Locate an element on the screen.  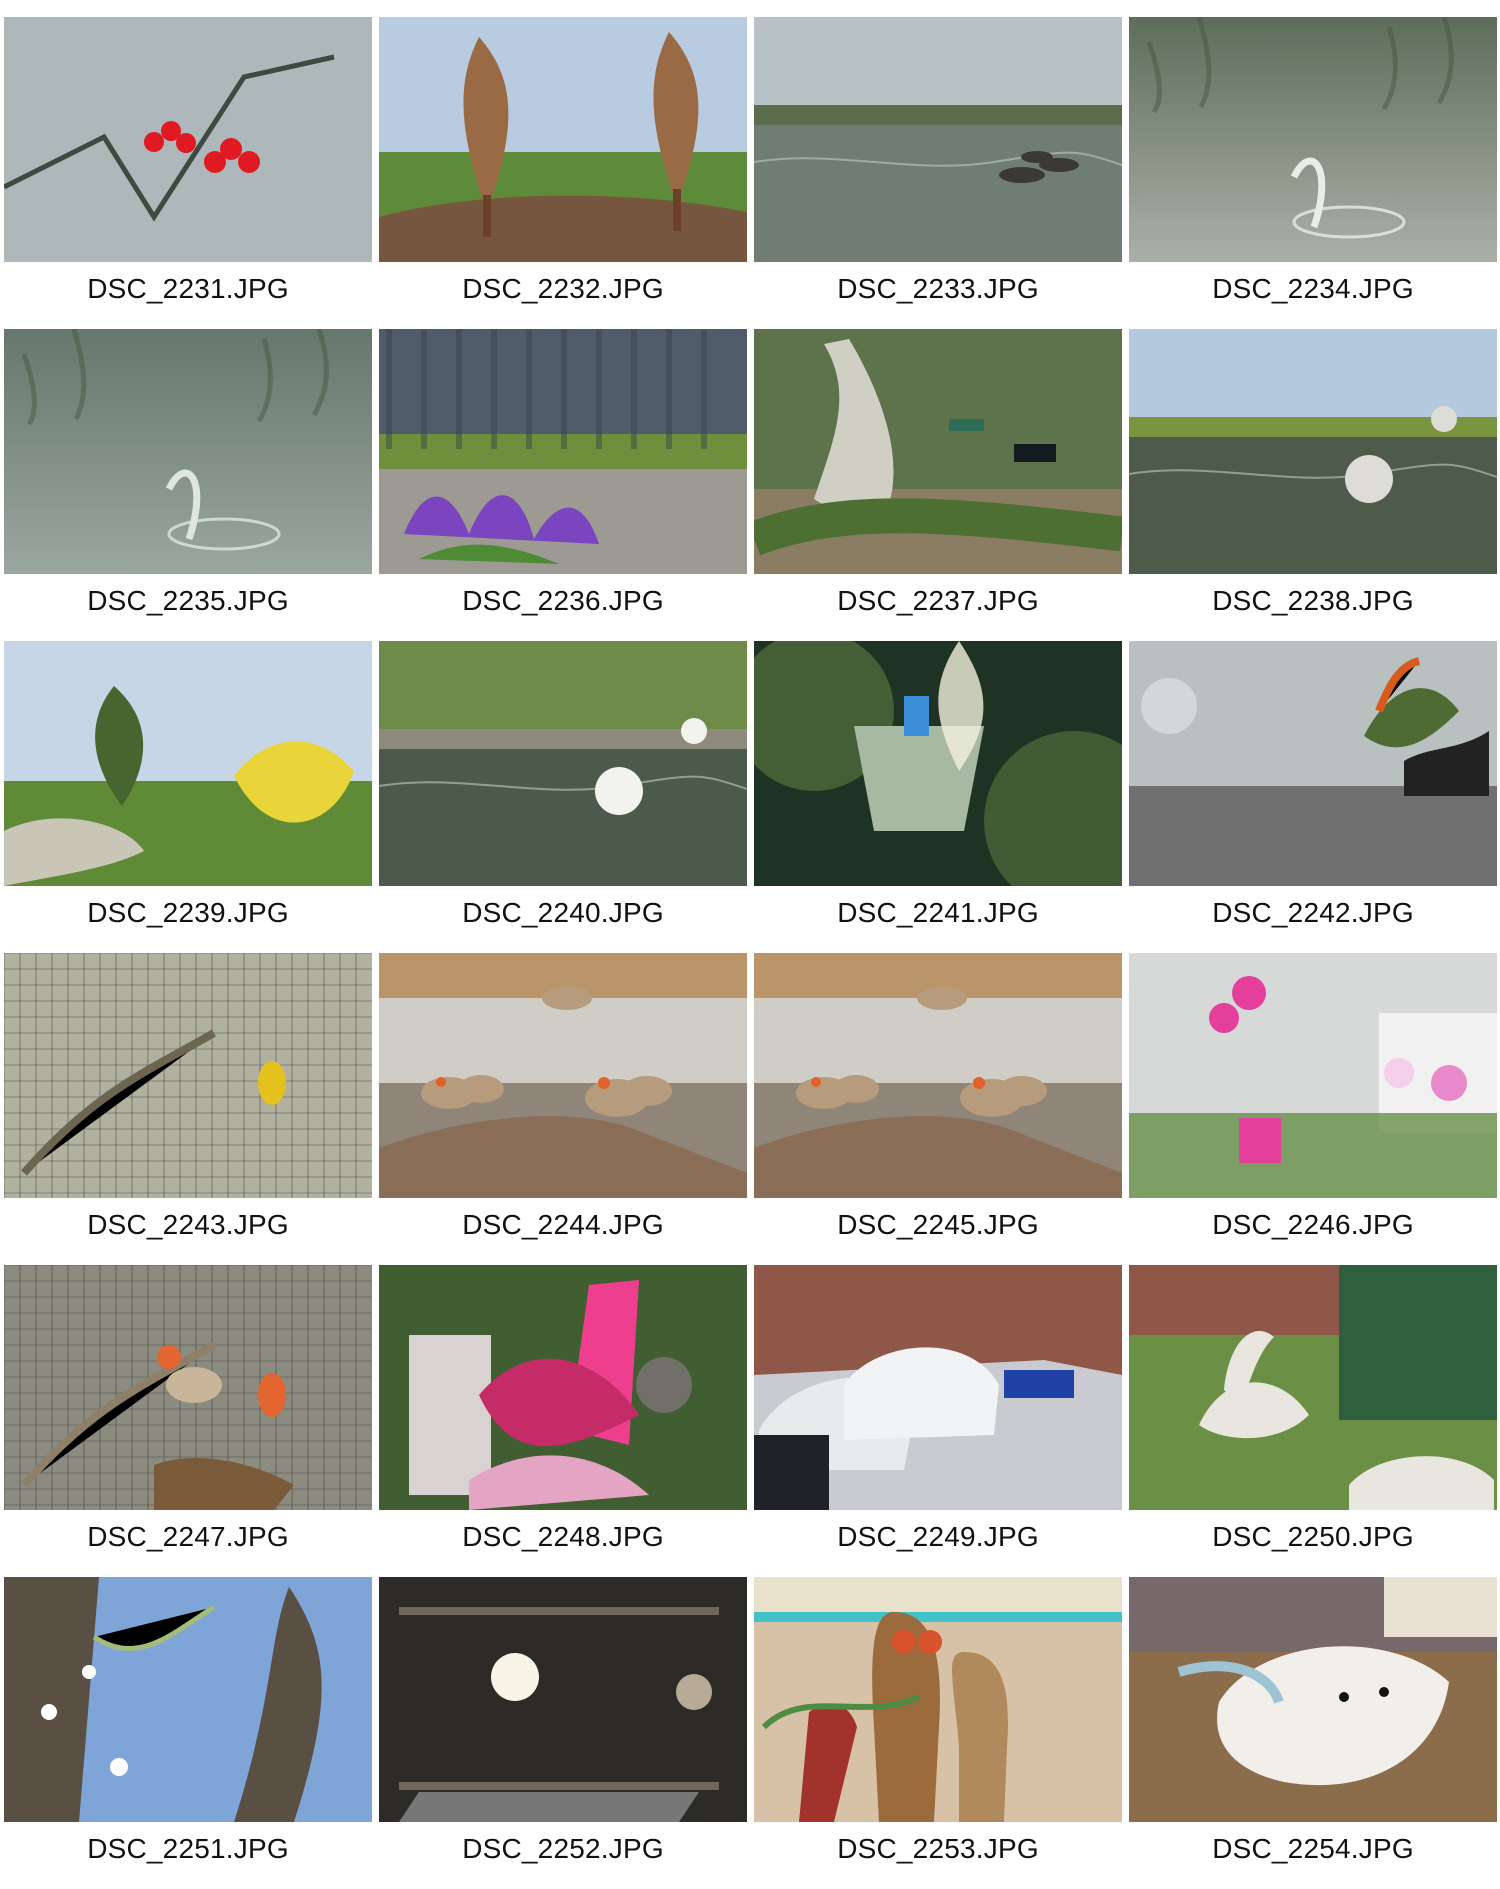
wooden-owls-thumbnail-image is located at coordinates (938, 1699).